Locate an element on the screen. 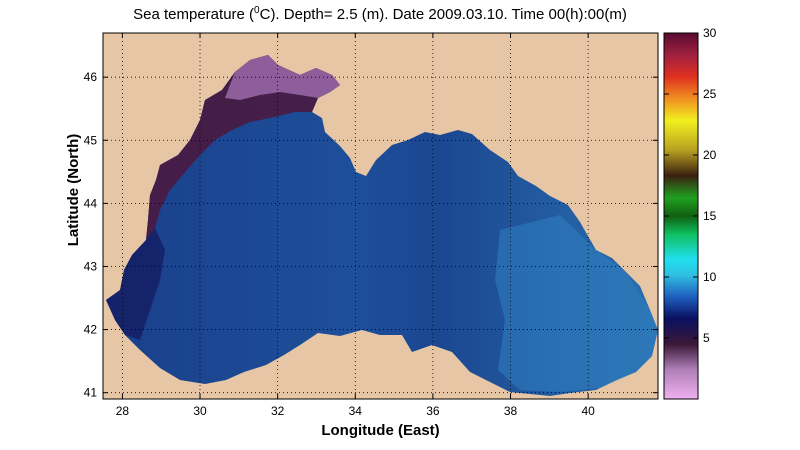 Image resolution: width=800 pixels, height=450 pixels. x-tick-label: 30 is located at coordinates (200, 411).